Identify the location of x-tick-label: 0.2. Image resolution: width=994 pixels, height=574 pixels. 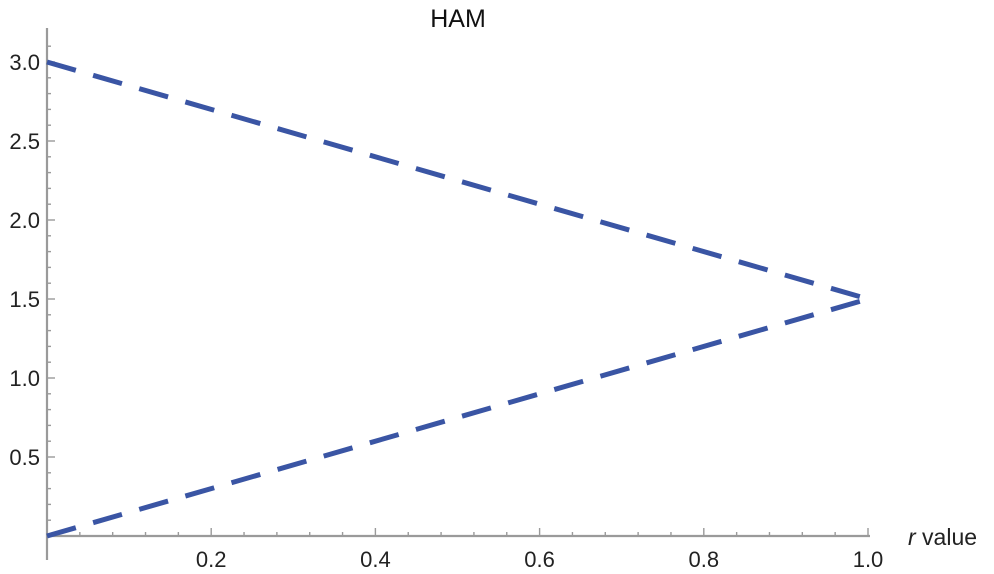
(211, 559).